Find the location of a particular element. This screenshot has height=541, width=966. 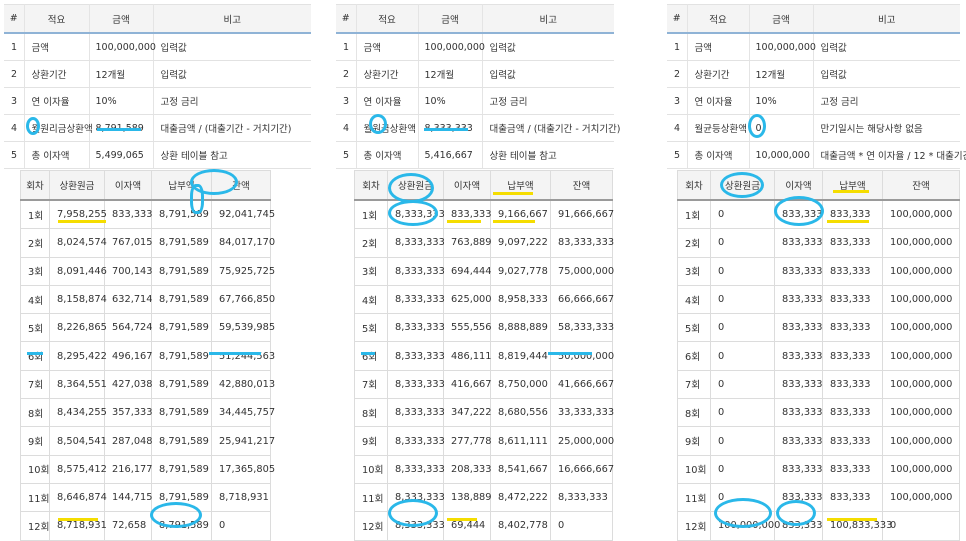

table-row: 4월원리금상환액8,791,589대출금액 / (대출기간 - 거치기간) is located at coordinates (157, 128).